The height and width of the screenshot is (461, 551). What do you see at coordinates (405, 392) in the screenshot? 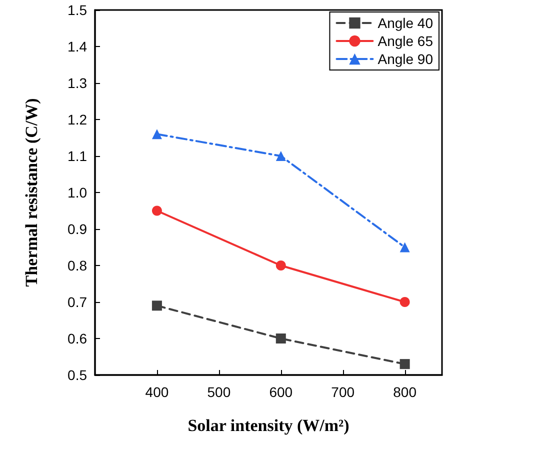
I see `x-tick-label: 800` at bounding box center [405, 392].